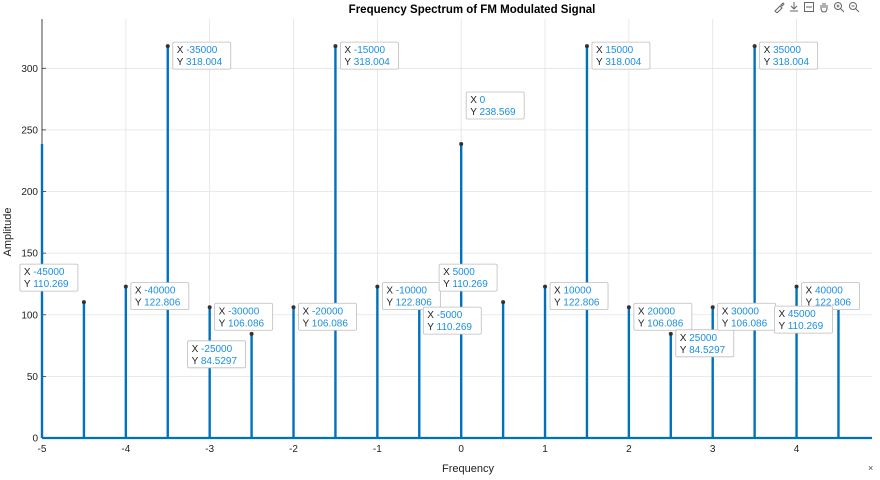 This screenshot has height=480, width=880. Describe the element at coordinates (808, 6) in the screenshot. I see `datatip-icon` at that location.